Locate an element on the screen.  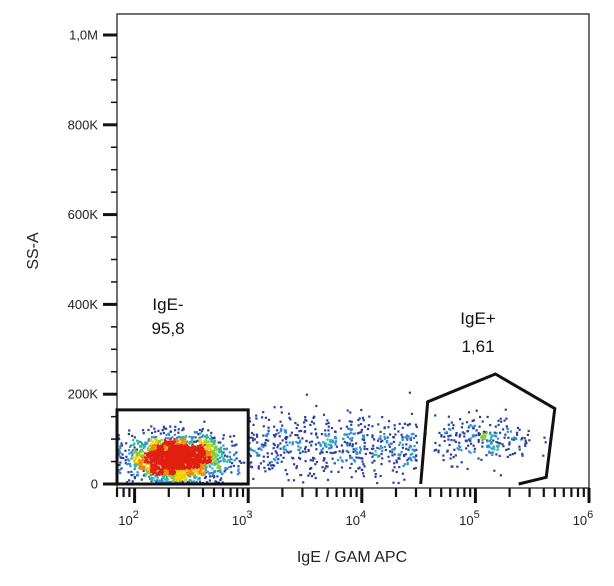
y-tick-label: 600K is located at coordinates (83, 214).